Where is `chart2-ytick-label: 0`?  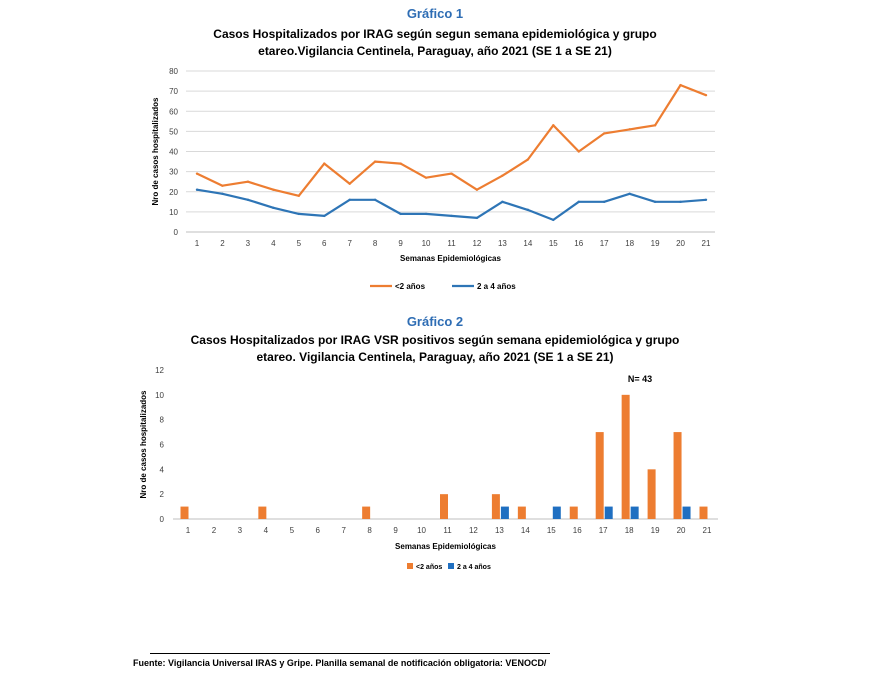
chart2-ytick-label: 0 is located at coordinates (162, 519).